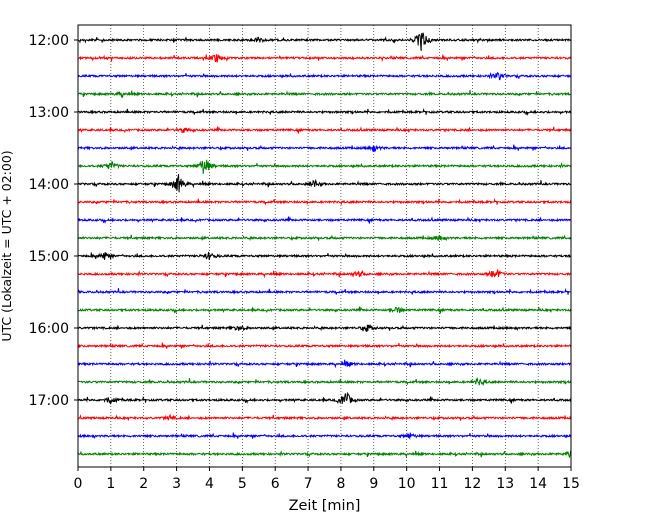 This screenshot has height=524, width=650. I want to click on x-tick-label: 15, so click(571, 484).